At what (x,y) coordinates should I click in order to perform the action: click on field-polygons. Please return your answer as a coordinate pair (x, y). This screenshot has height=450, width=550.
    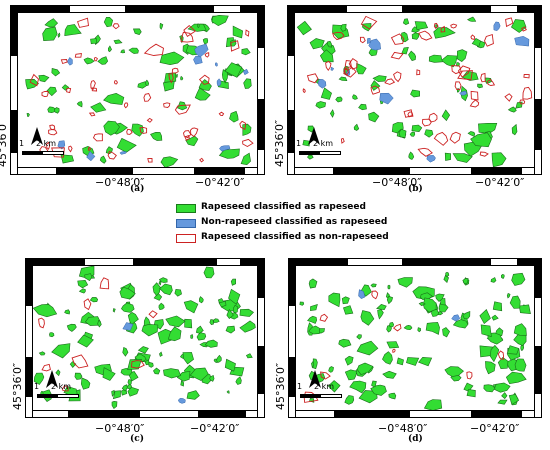
    Looking at the image, I should click on (144, 337).